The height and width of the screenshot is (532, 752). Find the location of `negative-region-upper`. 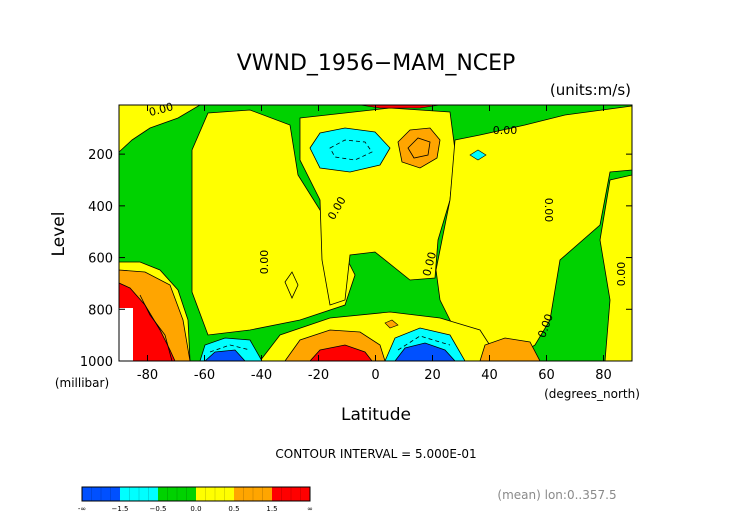

negative-region-upper is located at coordinates (350, 150).